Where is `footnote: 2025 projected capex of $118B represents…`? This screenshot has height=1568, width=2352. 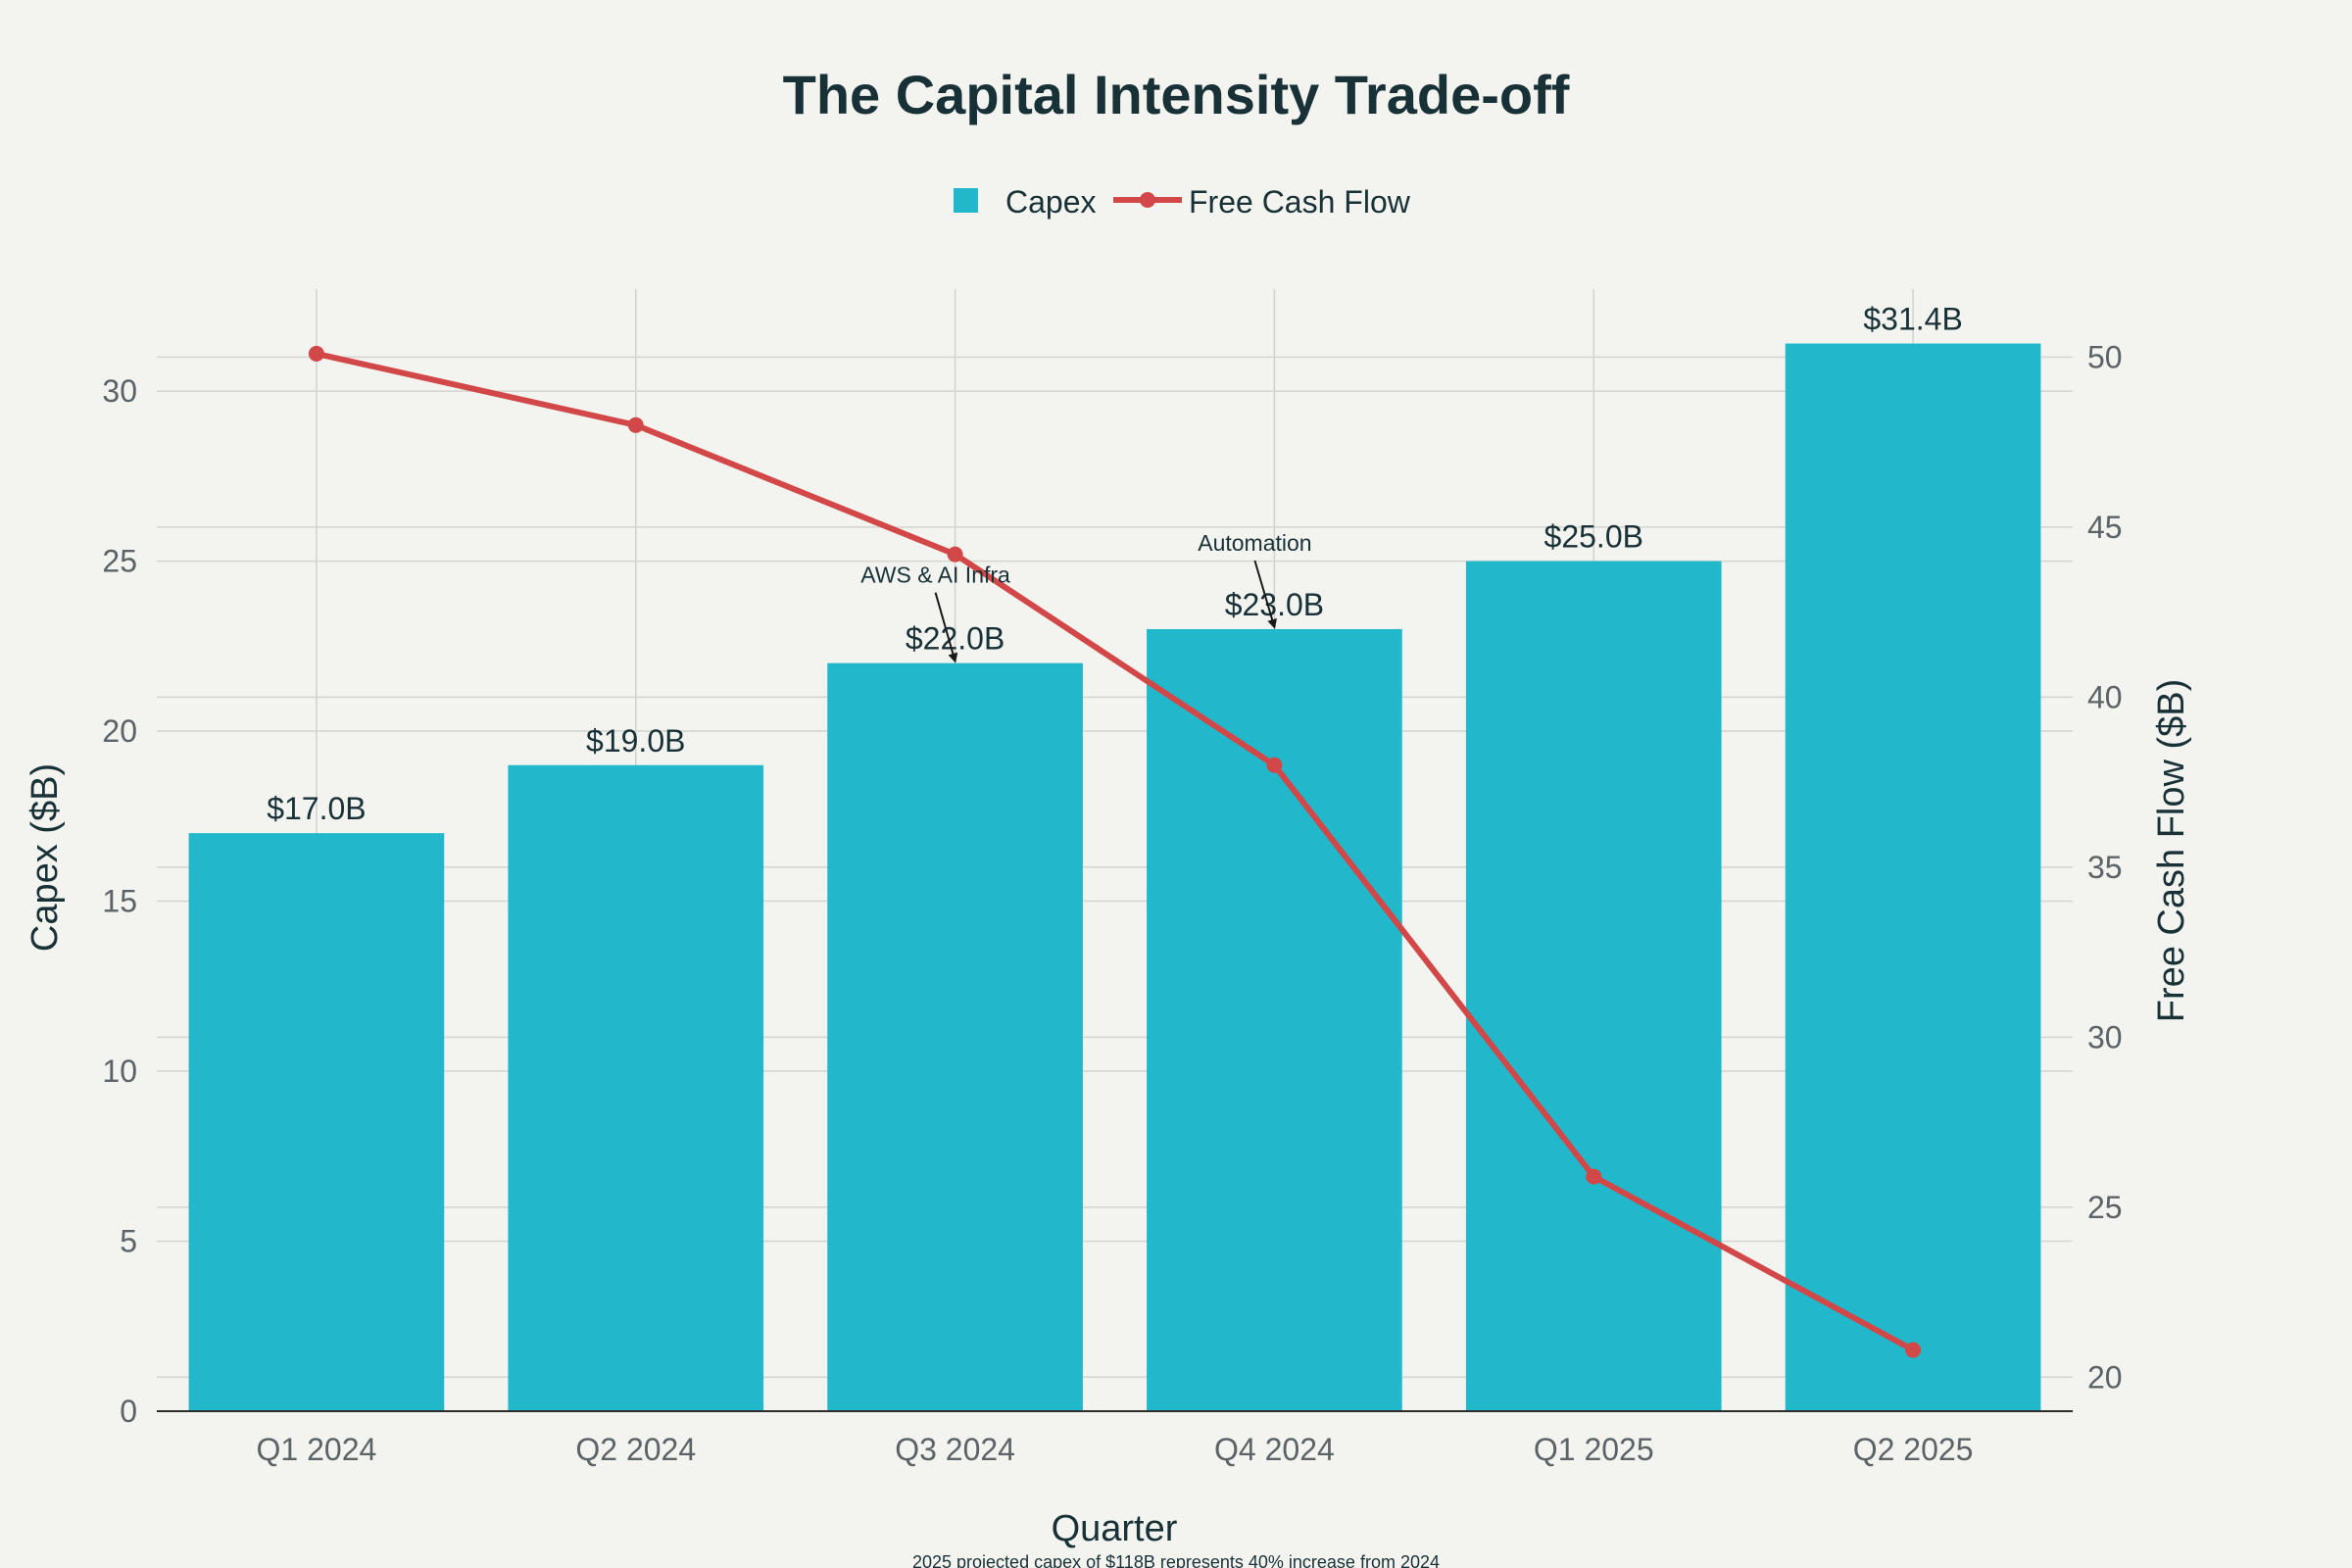
footnote: 2025 projected capex of $118B represents… is located at coordinates (1176, 1560).